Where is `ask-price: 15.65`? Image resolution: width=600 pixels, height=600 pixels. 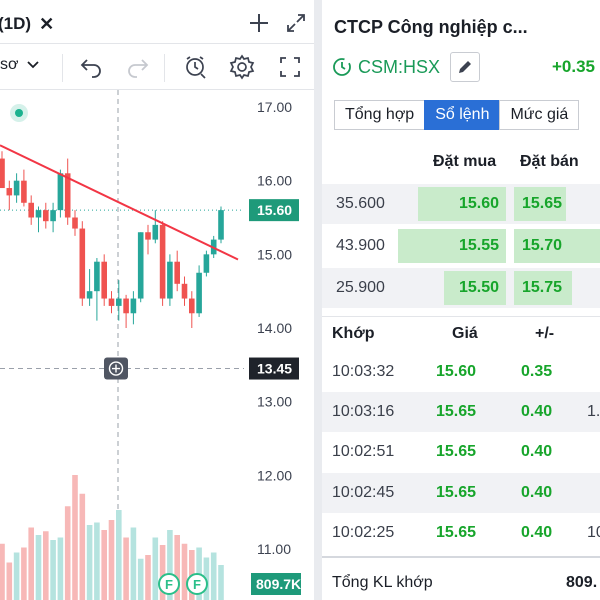 ask-price: 15.65 is located at coordinates (542, 203).